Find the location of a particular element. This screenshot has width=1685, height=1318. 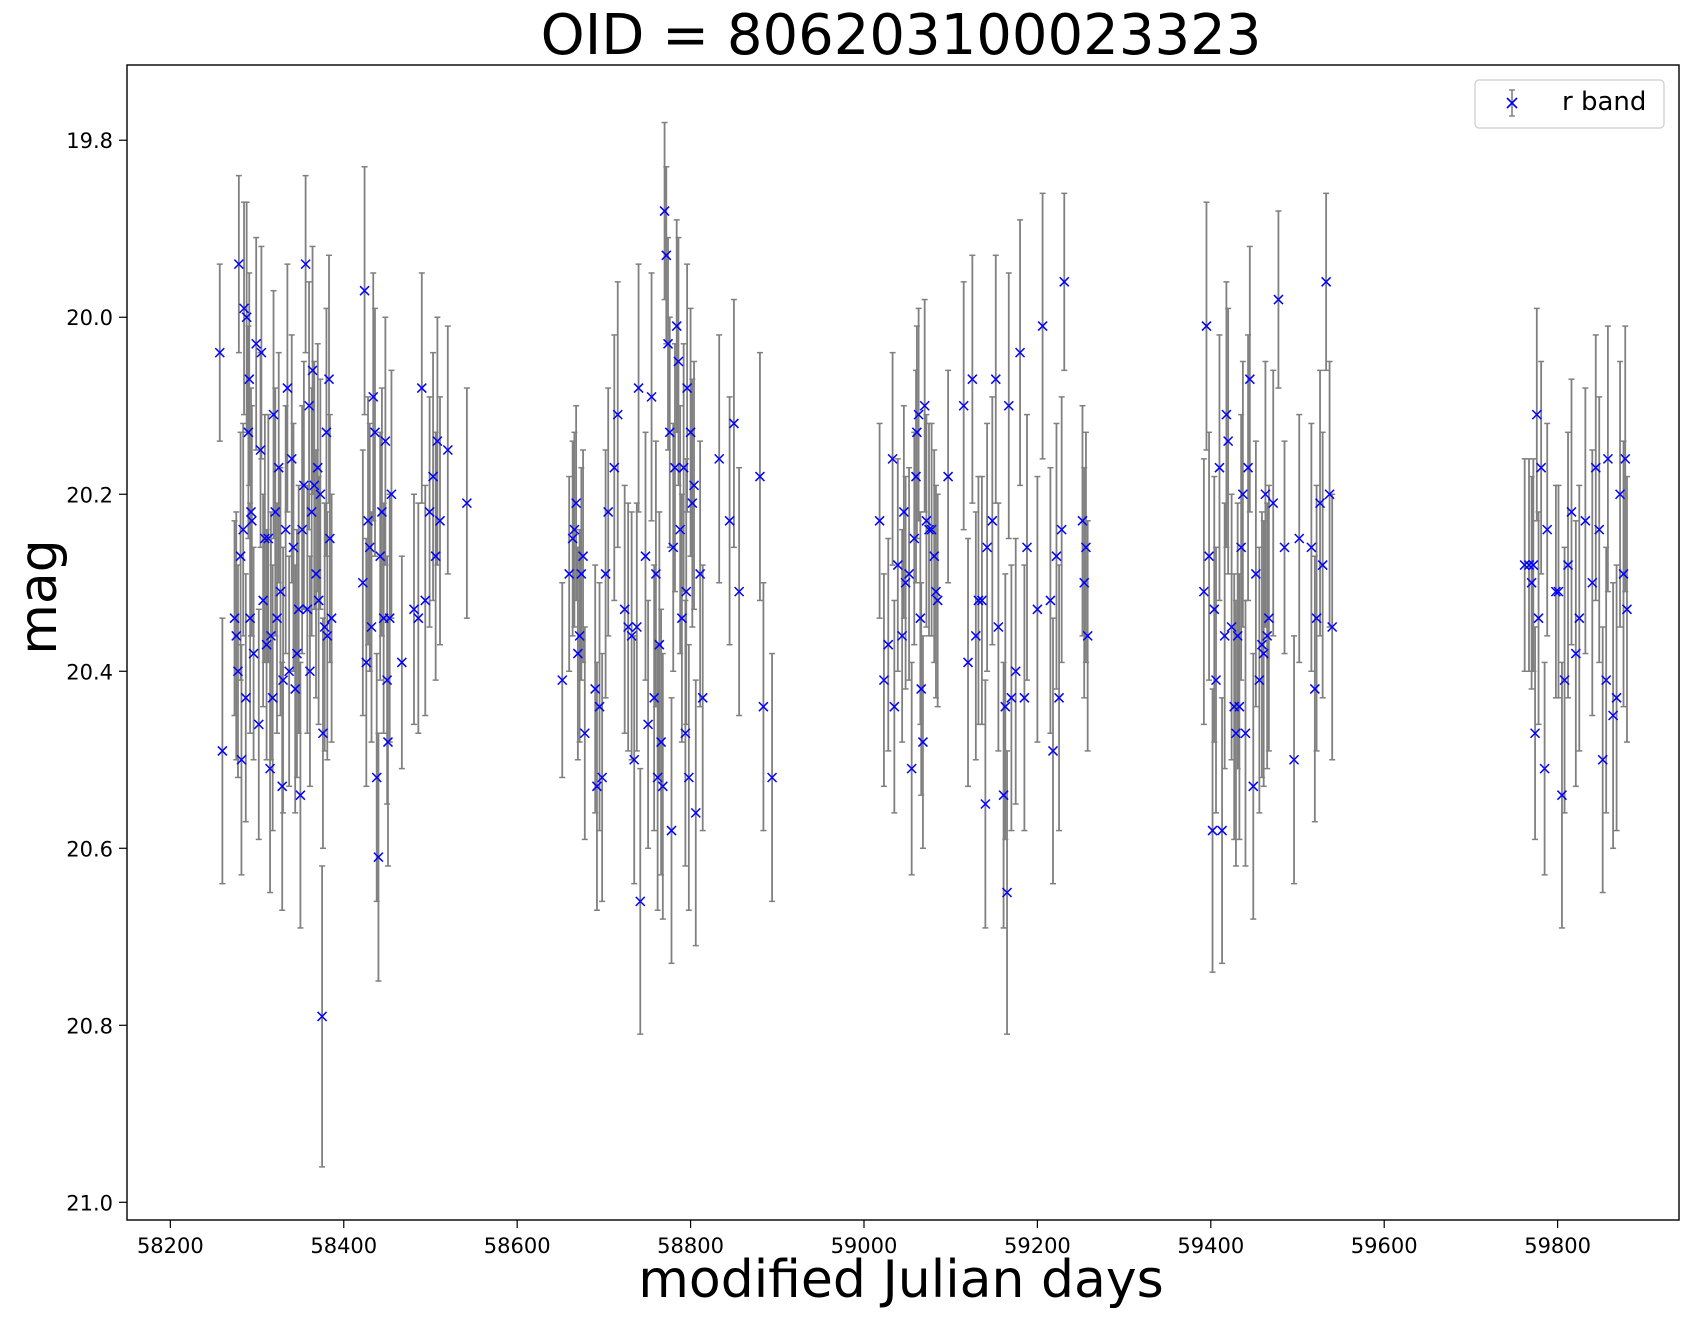

y-tick-label: 21.0 is located at coordinates (89, 1203).